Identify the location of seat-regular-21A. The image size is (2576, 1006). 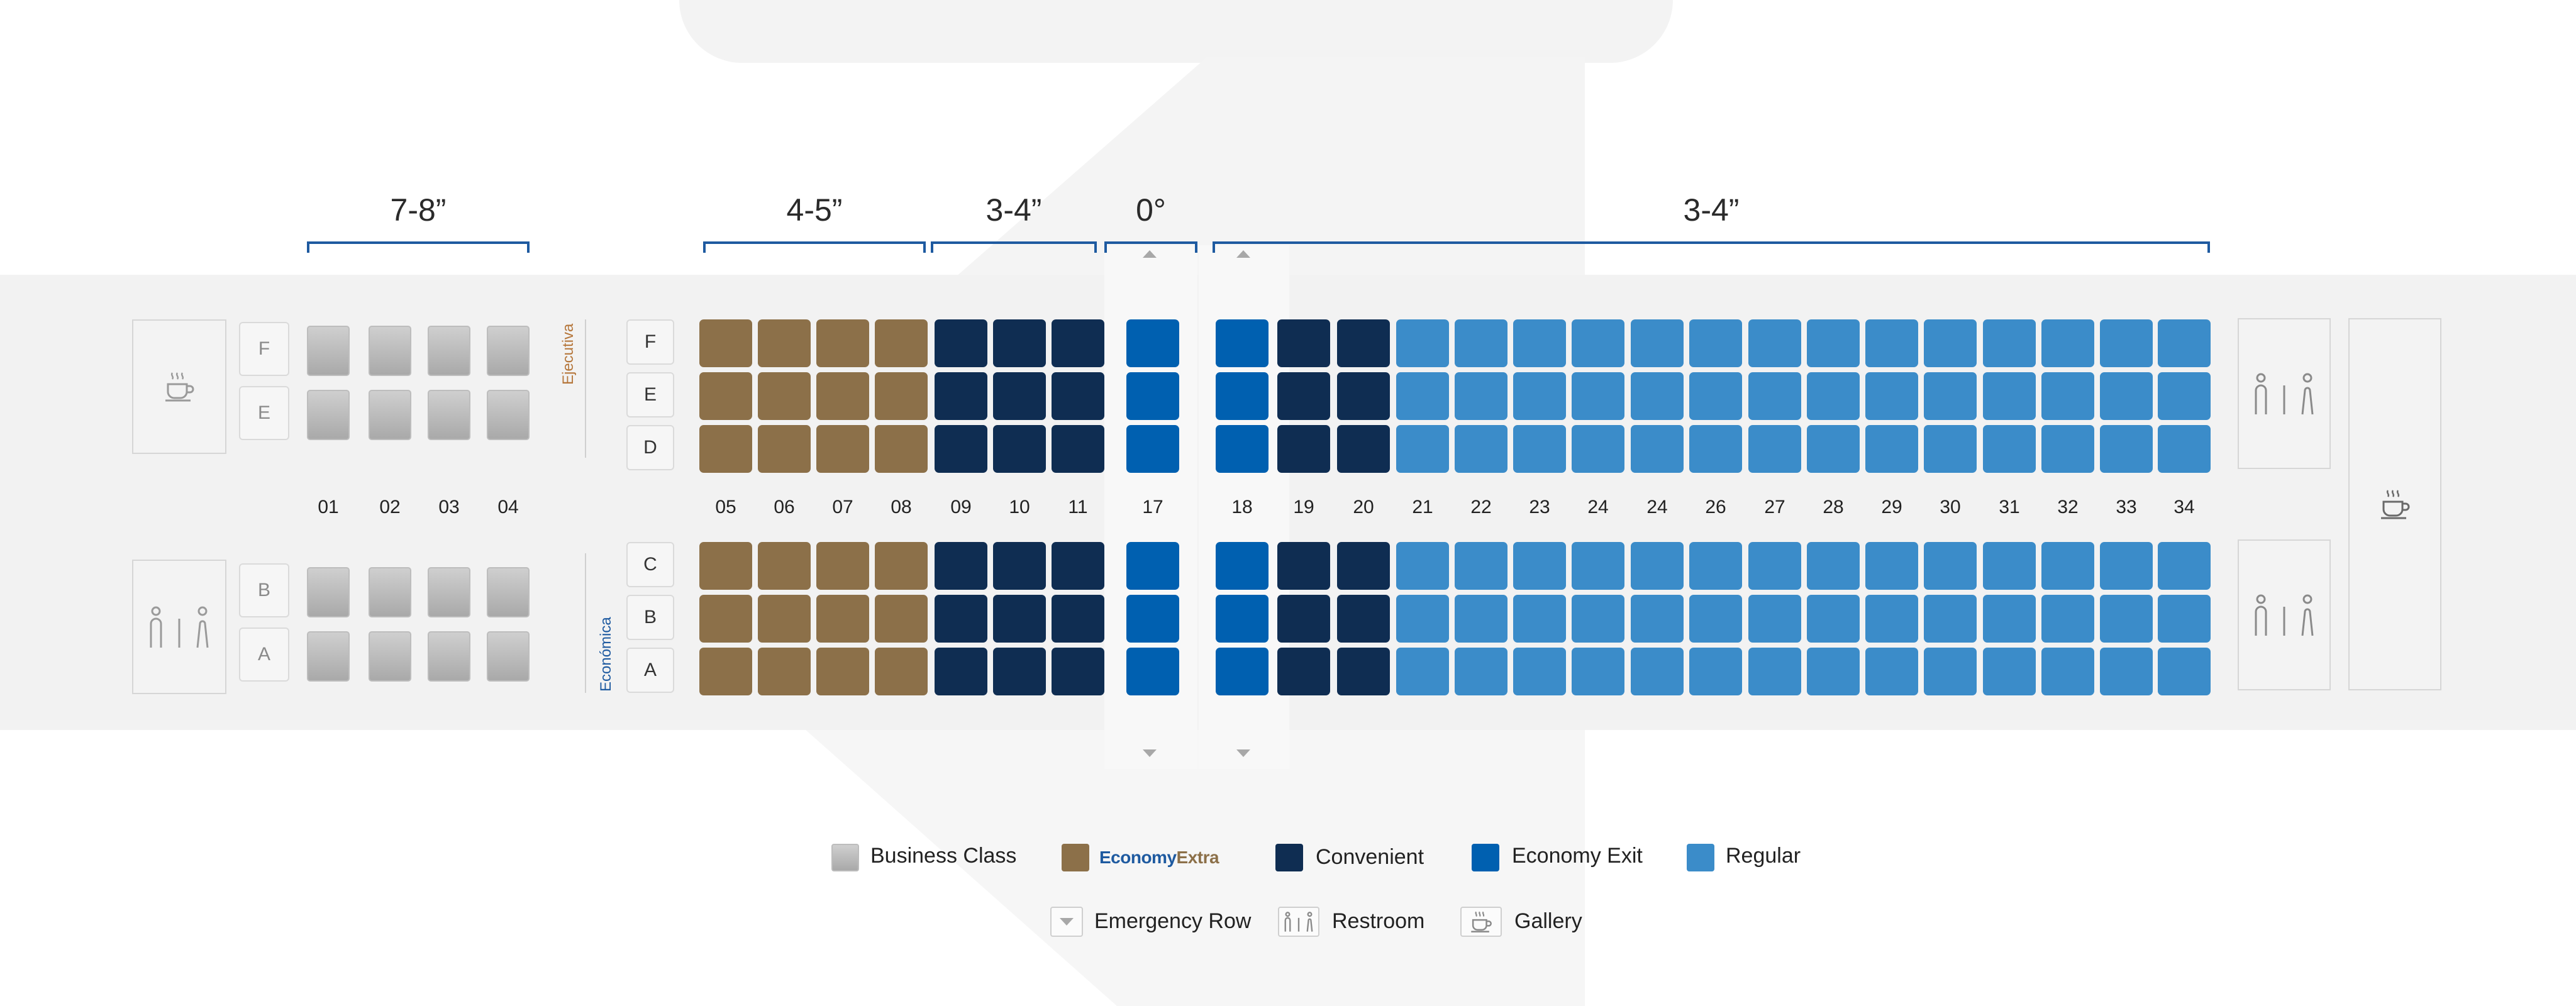
(1422, 672).